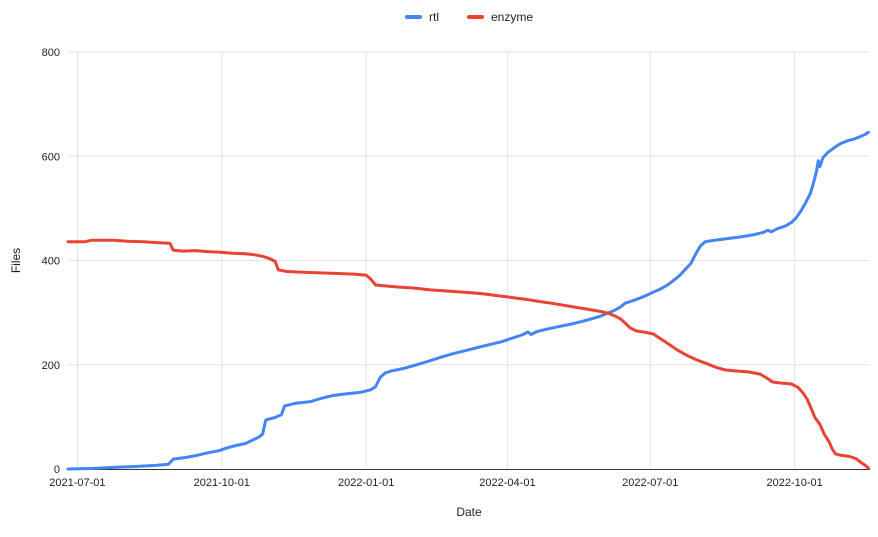 This screenshot has width=878, height=537. I want to click on legend-item-enzyme: enzyme, so click(500, 17).